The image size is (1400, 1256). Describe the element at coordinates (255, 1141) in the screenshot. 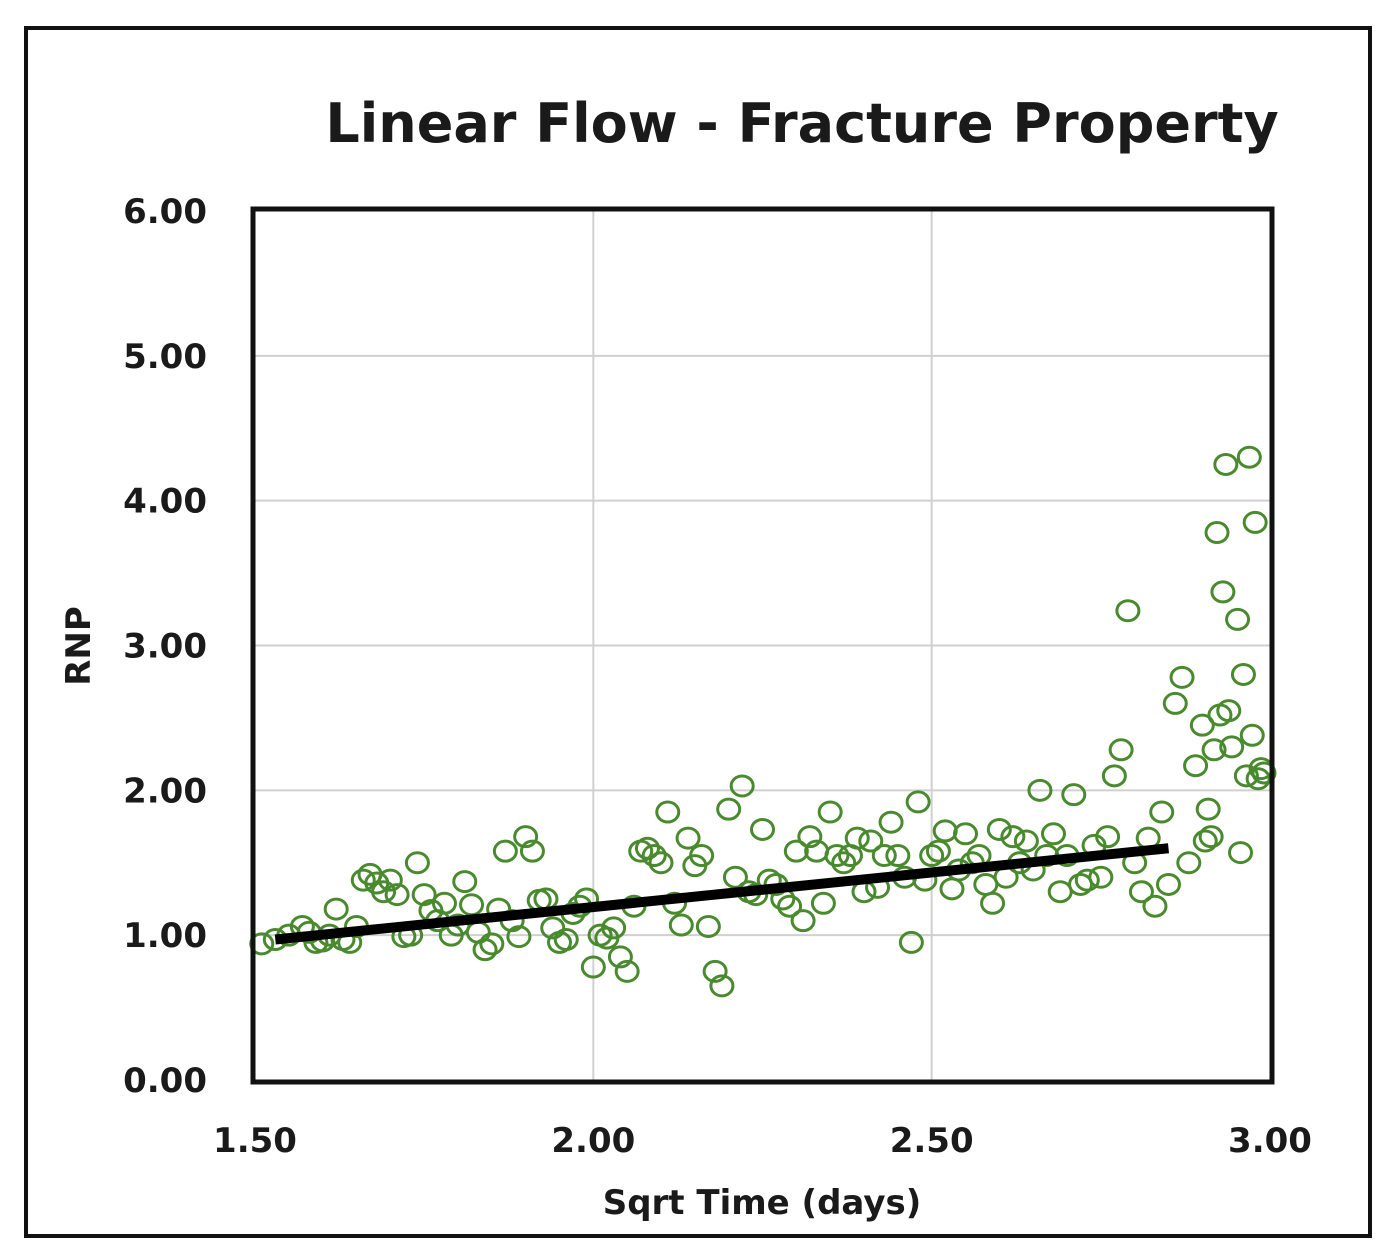

I see `x-tick-label: 1.50` at that location.